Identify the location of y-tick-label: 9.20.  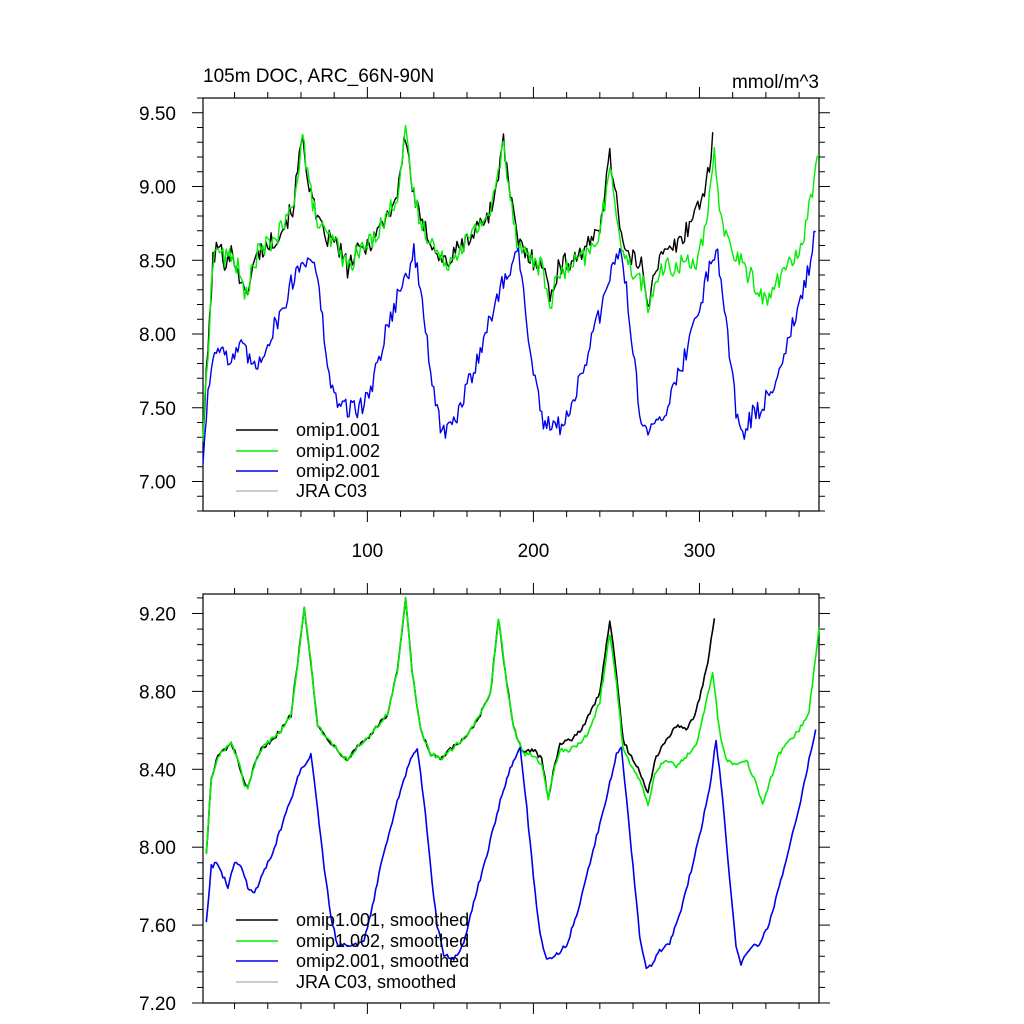
(157, 614).